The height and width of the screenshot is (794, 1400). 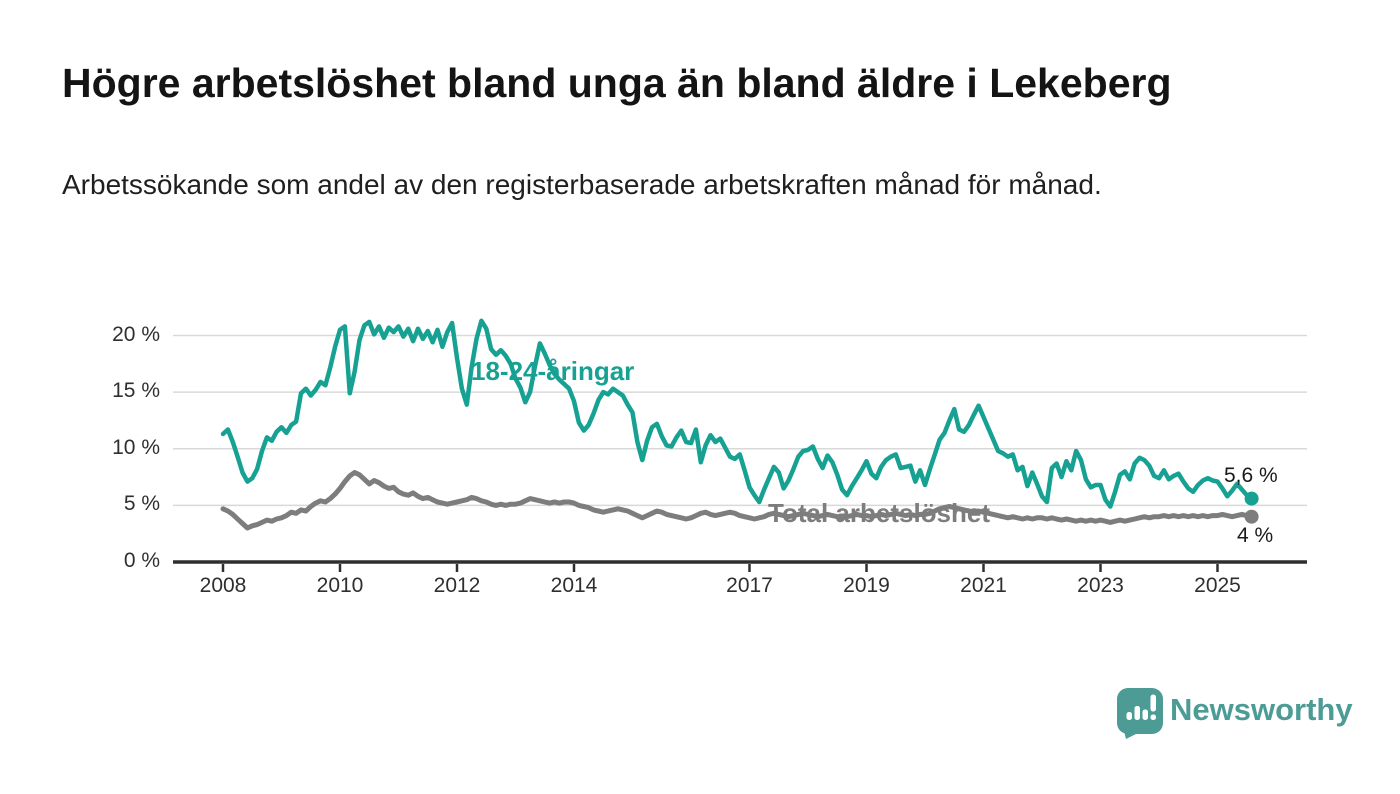 What do you see at coordinates (1261, 709) in the screenshot?
I see `newsworthy-wordmark: Newsworthy` at bounding box center [1261, 709].